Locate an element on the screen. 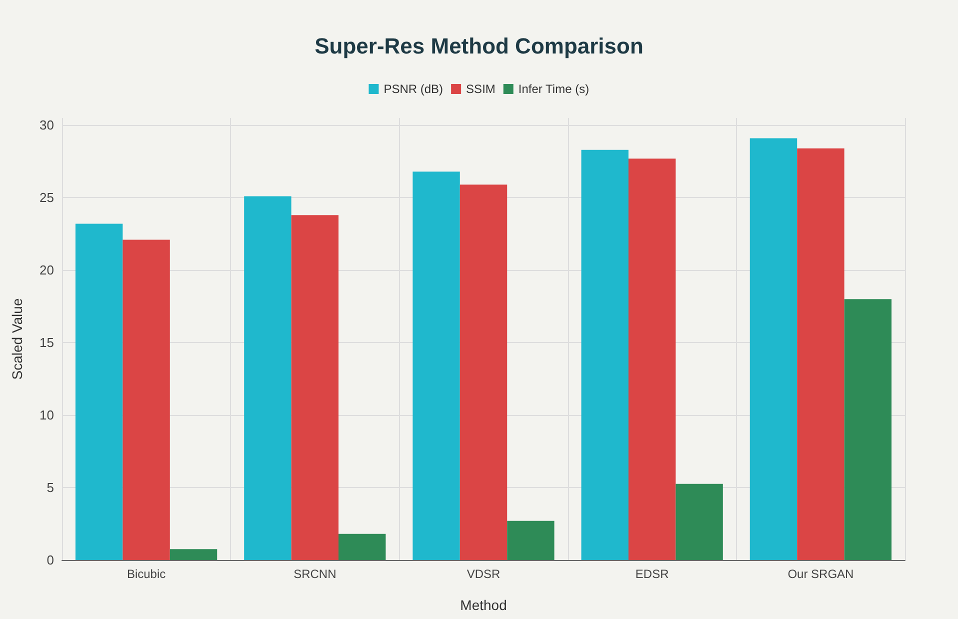 The image size is (958, 619). chart-title: Super-Res Method Comparison is located at coordinates (479, 46).